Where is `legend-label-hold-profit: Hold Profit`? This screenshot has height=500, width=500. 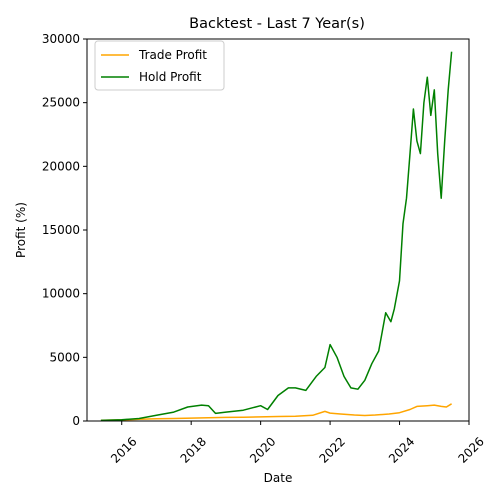
legend-label-hold-profit: Hold Profit is located at coordinates (170, 77).